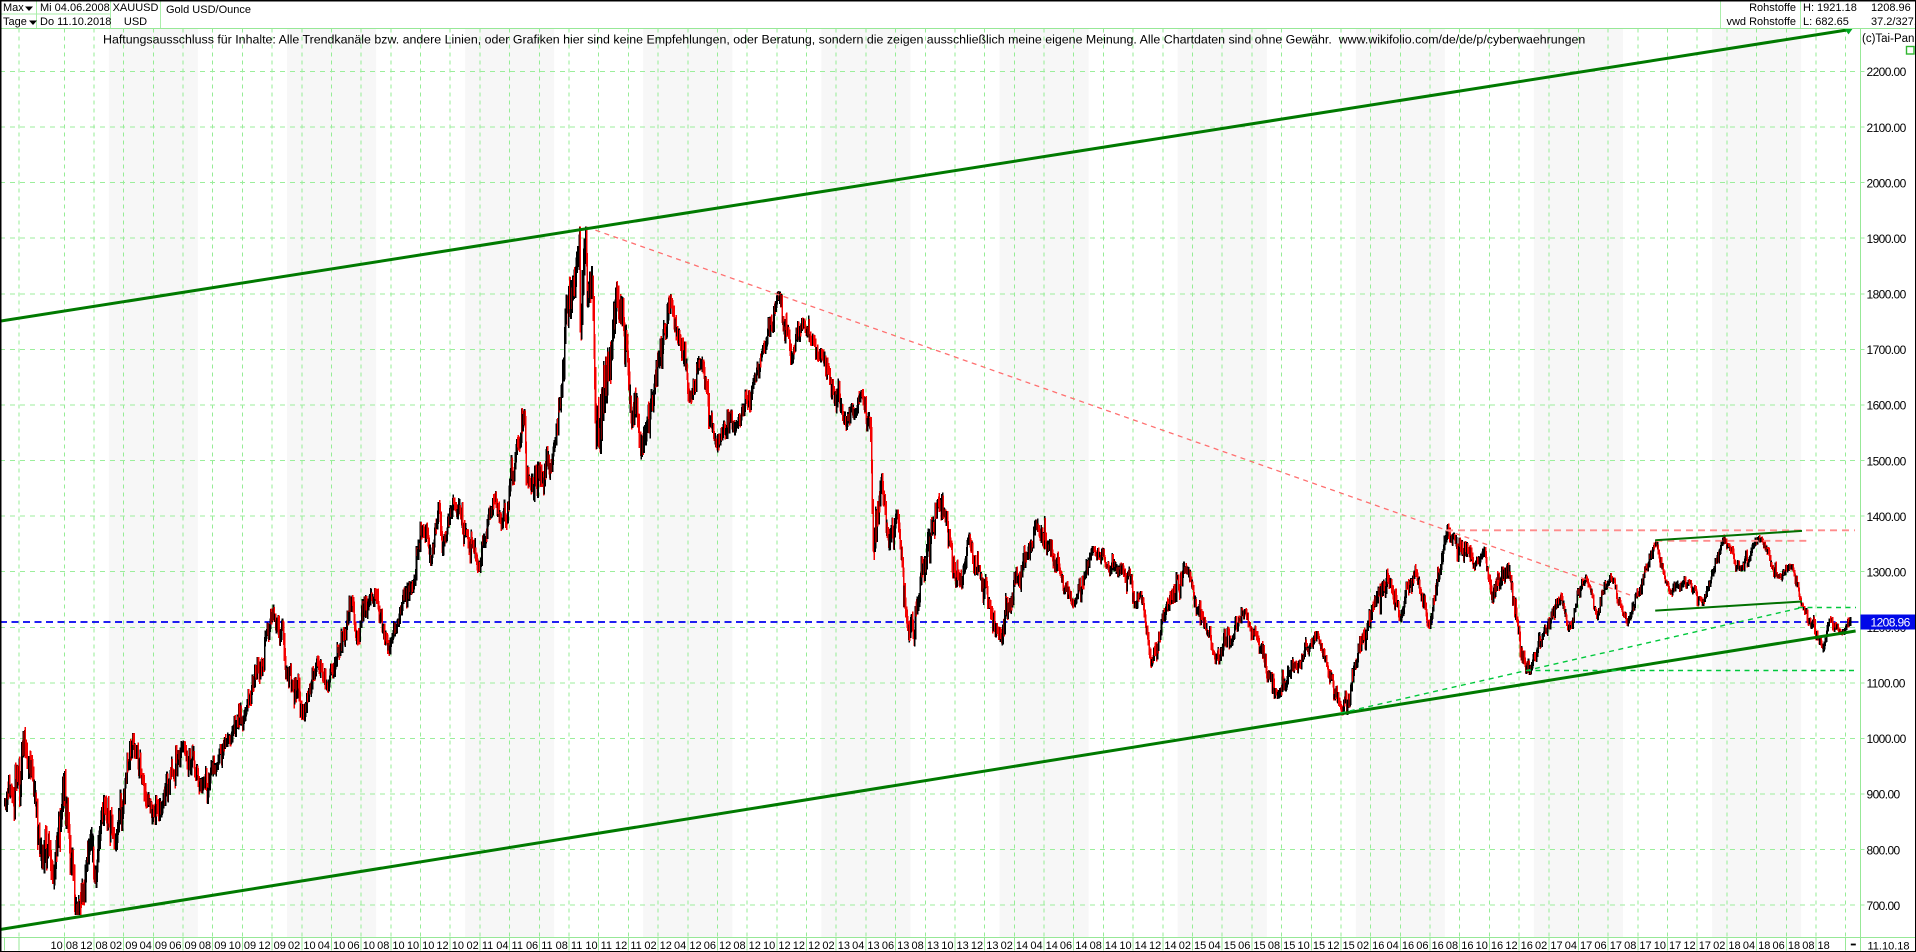 Image resolution: width=1916 pixels, height=952 pixels. What do you see at coordinates (1490, 946) in the screenshot?
I see `svg-text: 10 16` at bounding box center [1490, 946].